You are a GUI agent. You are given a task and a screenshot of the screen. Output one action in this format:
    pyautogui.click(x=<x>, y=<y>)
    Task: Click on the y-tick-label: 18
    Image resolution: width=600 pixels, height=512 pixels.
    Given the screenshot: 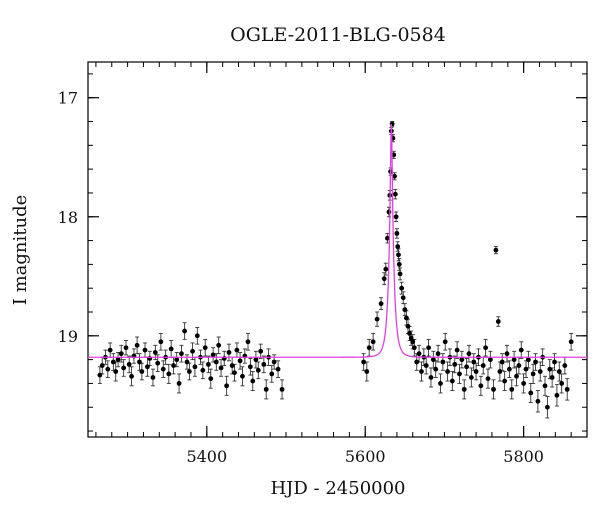 What is the action you would take?
    pyautogui.click(x=68, y=217)
    